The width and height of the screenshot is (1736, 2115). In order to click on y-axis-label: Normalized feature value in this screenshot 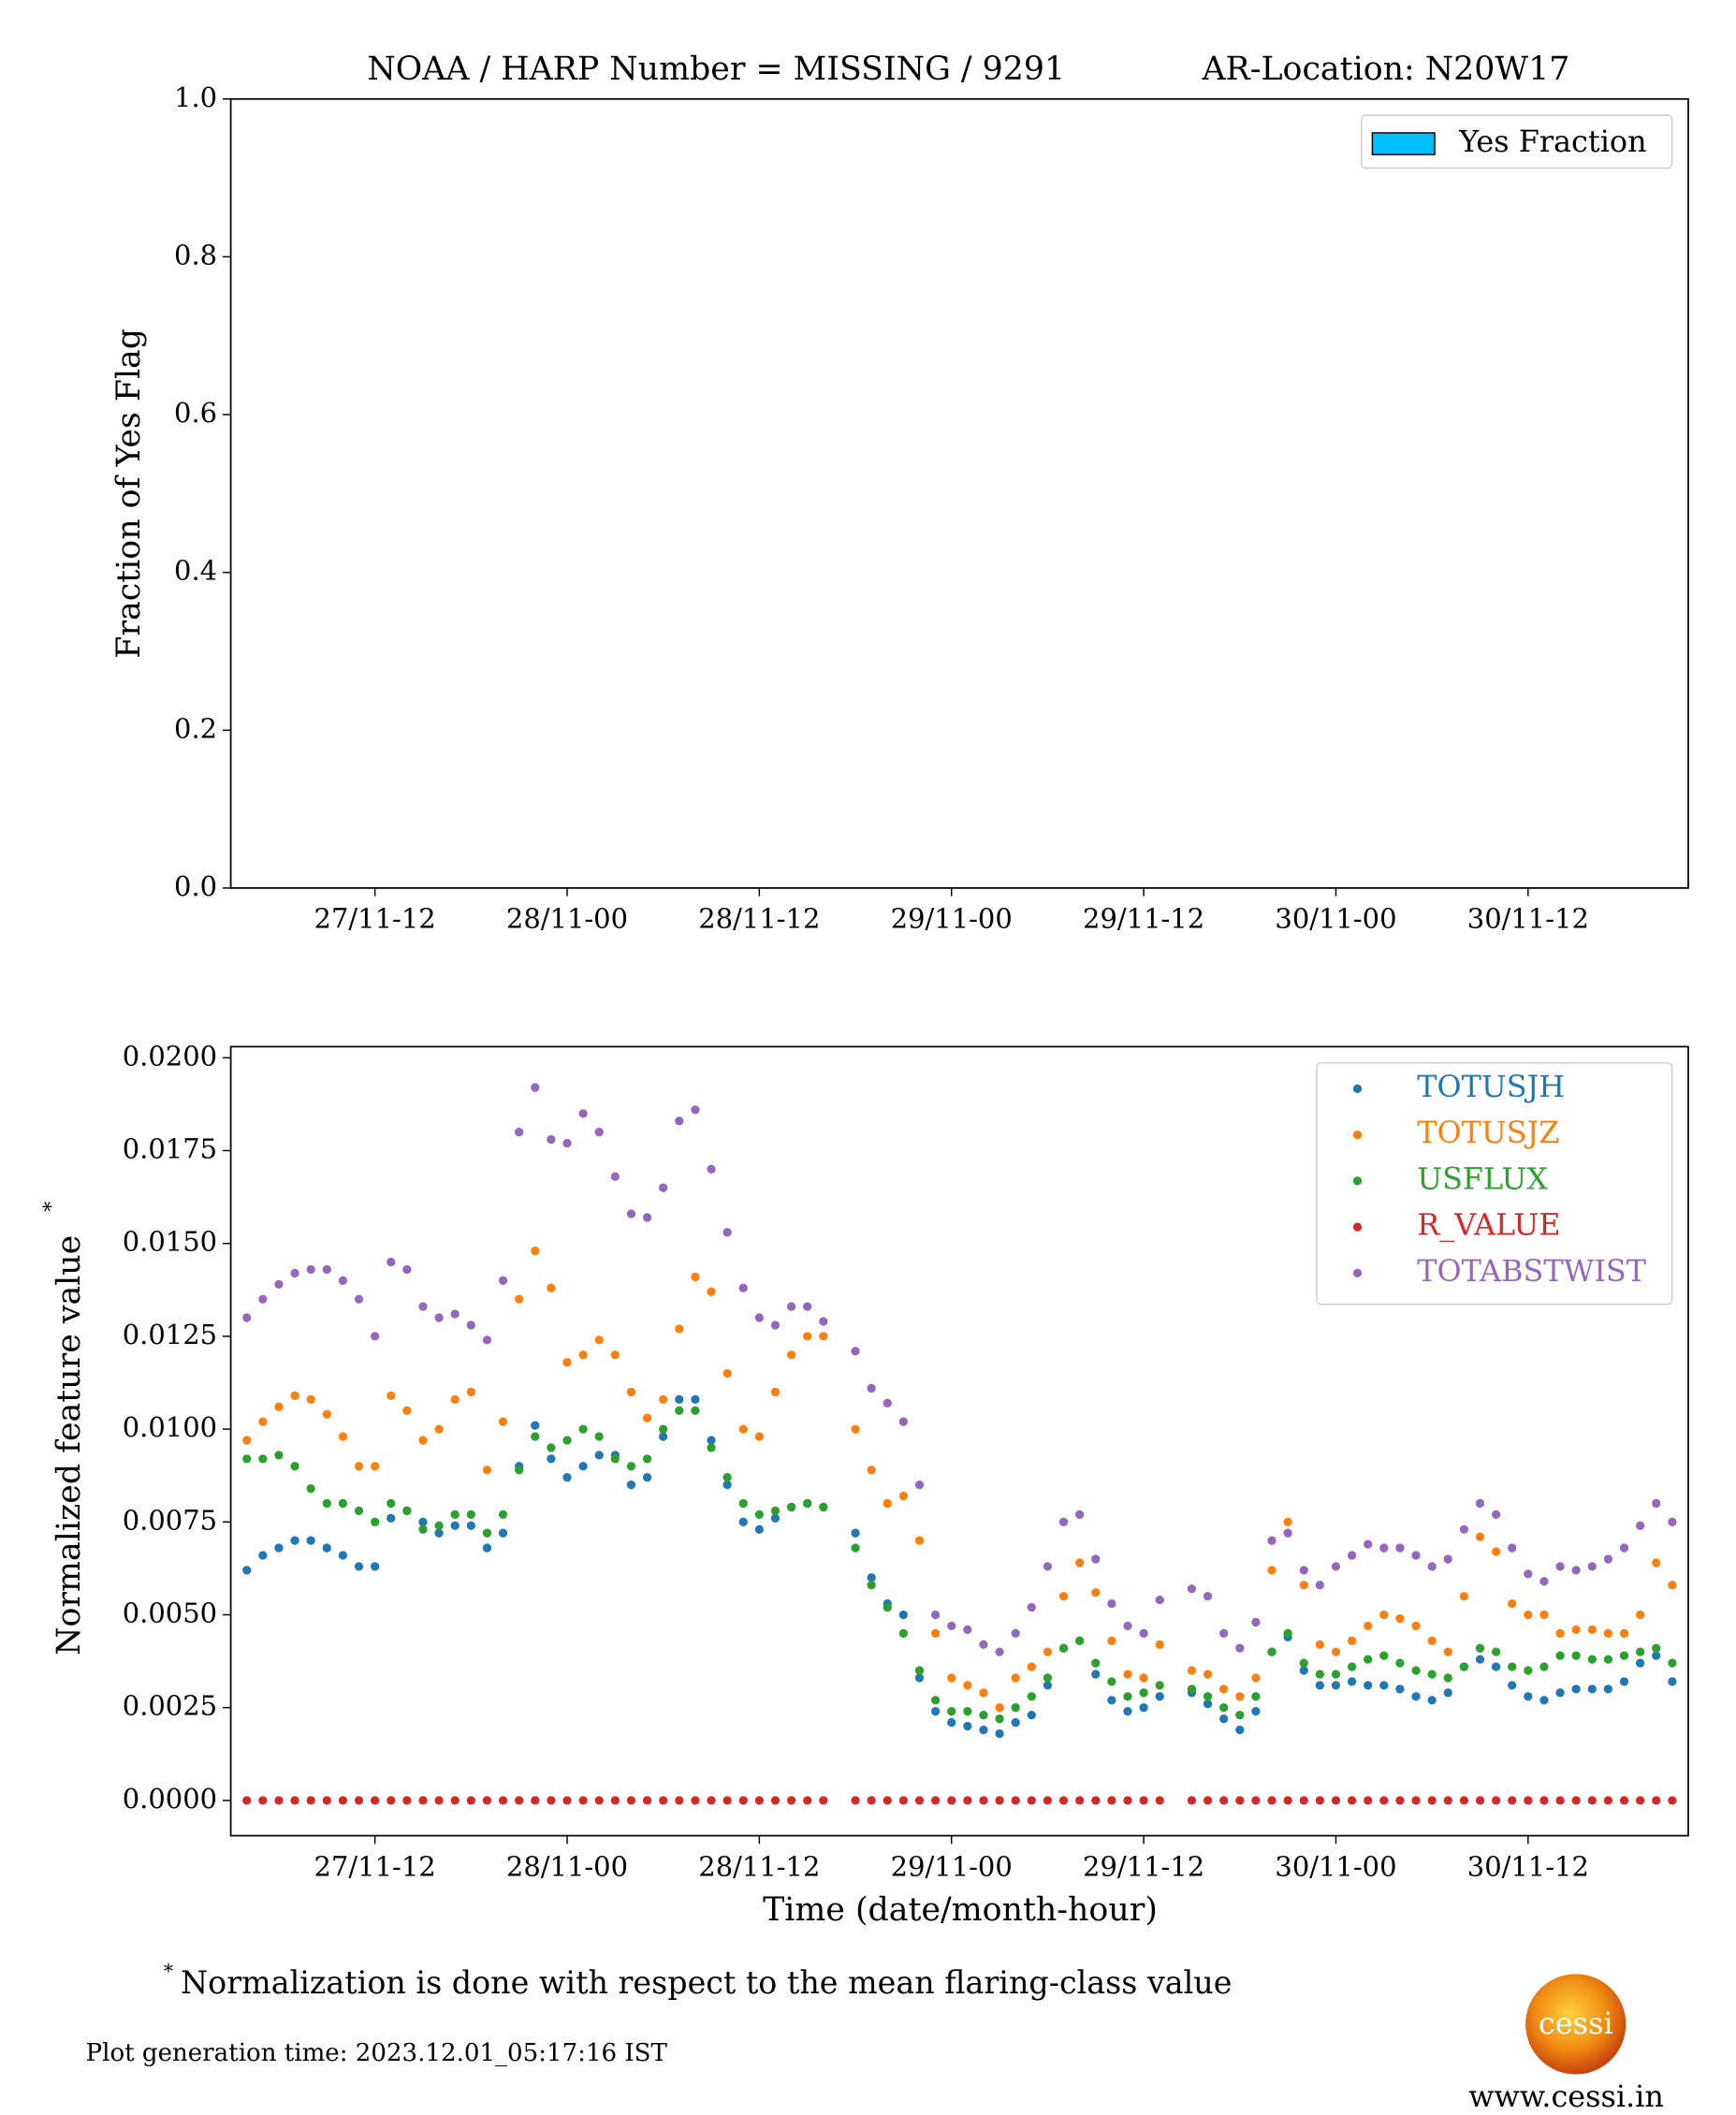, I will do `click(69, 1445)`.